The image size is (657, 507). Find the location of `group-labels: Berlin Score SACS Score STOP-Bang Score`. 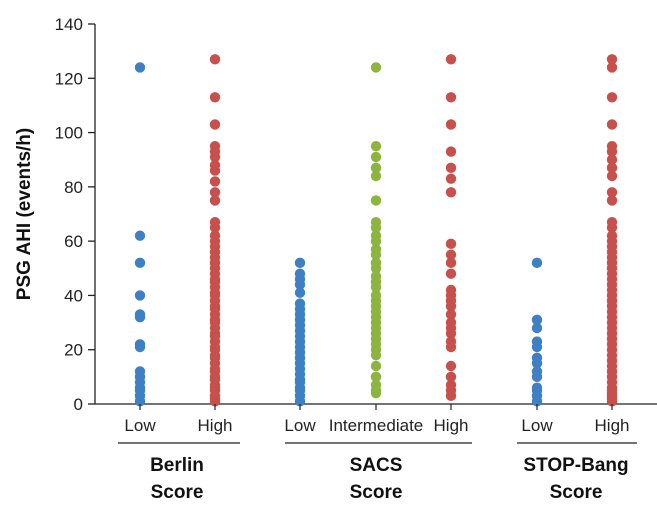

group-labels: Berlin Score SACS Score STOP-Bang Score is located at coordinates (377, 472).